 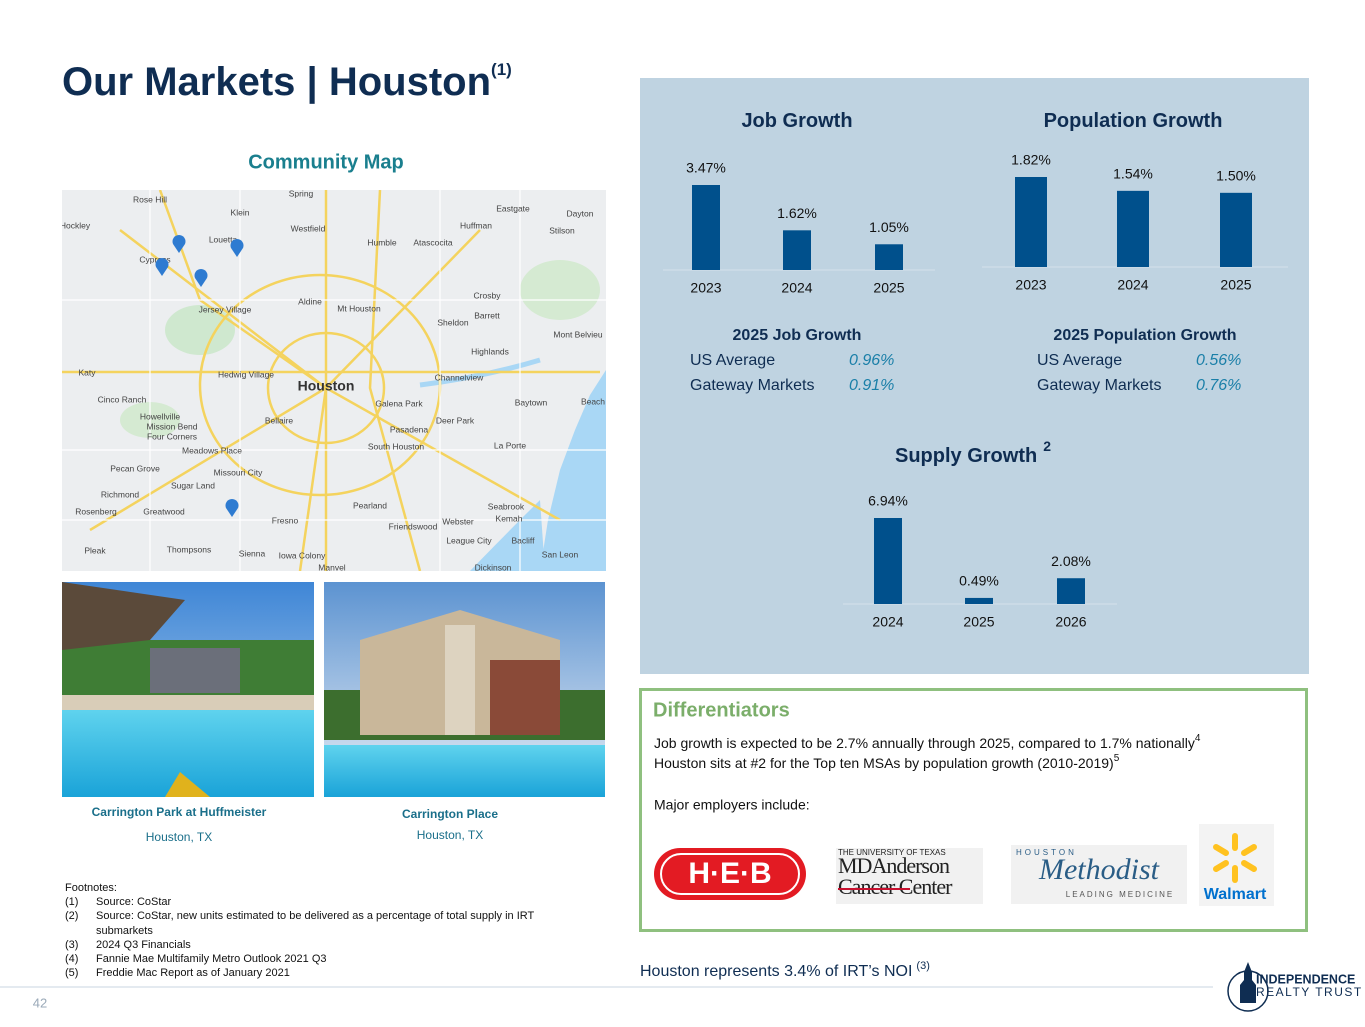 I want to click on logo-walmart: Walmart, so click(x=1236, y=865).